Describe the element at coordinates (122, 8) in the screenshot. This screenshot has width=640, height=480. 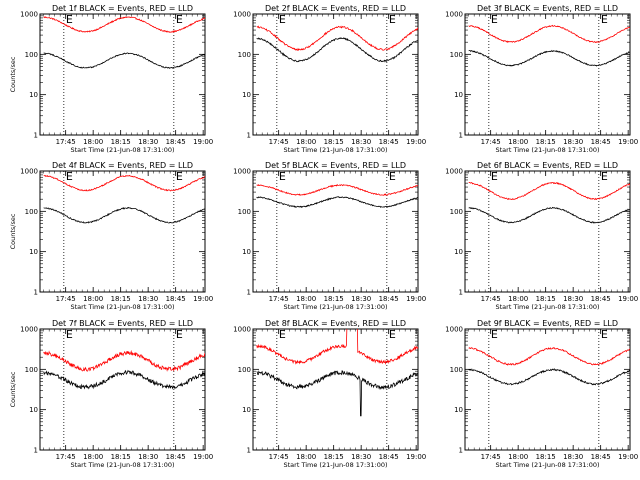
I see `panel-title: Det 1f BLACK = Events, RED = LLD` at that location.